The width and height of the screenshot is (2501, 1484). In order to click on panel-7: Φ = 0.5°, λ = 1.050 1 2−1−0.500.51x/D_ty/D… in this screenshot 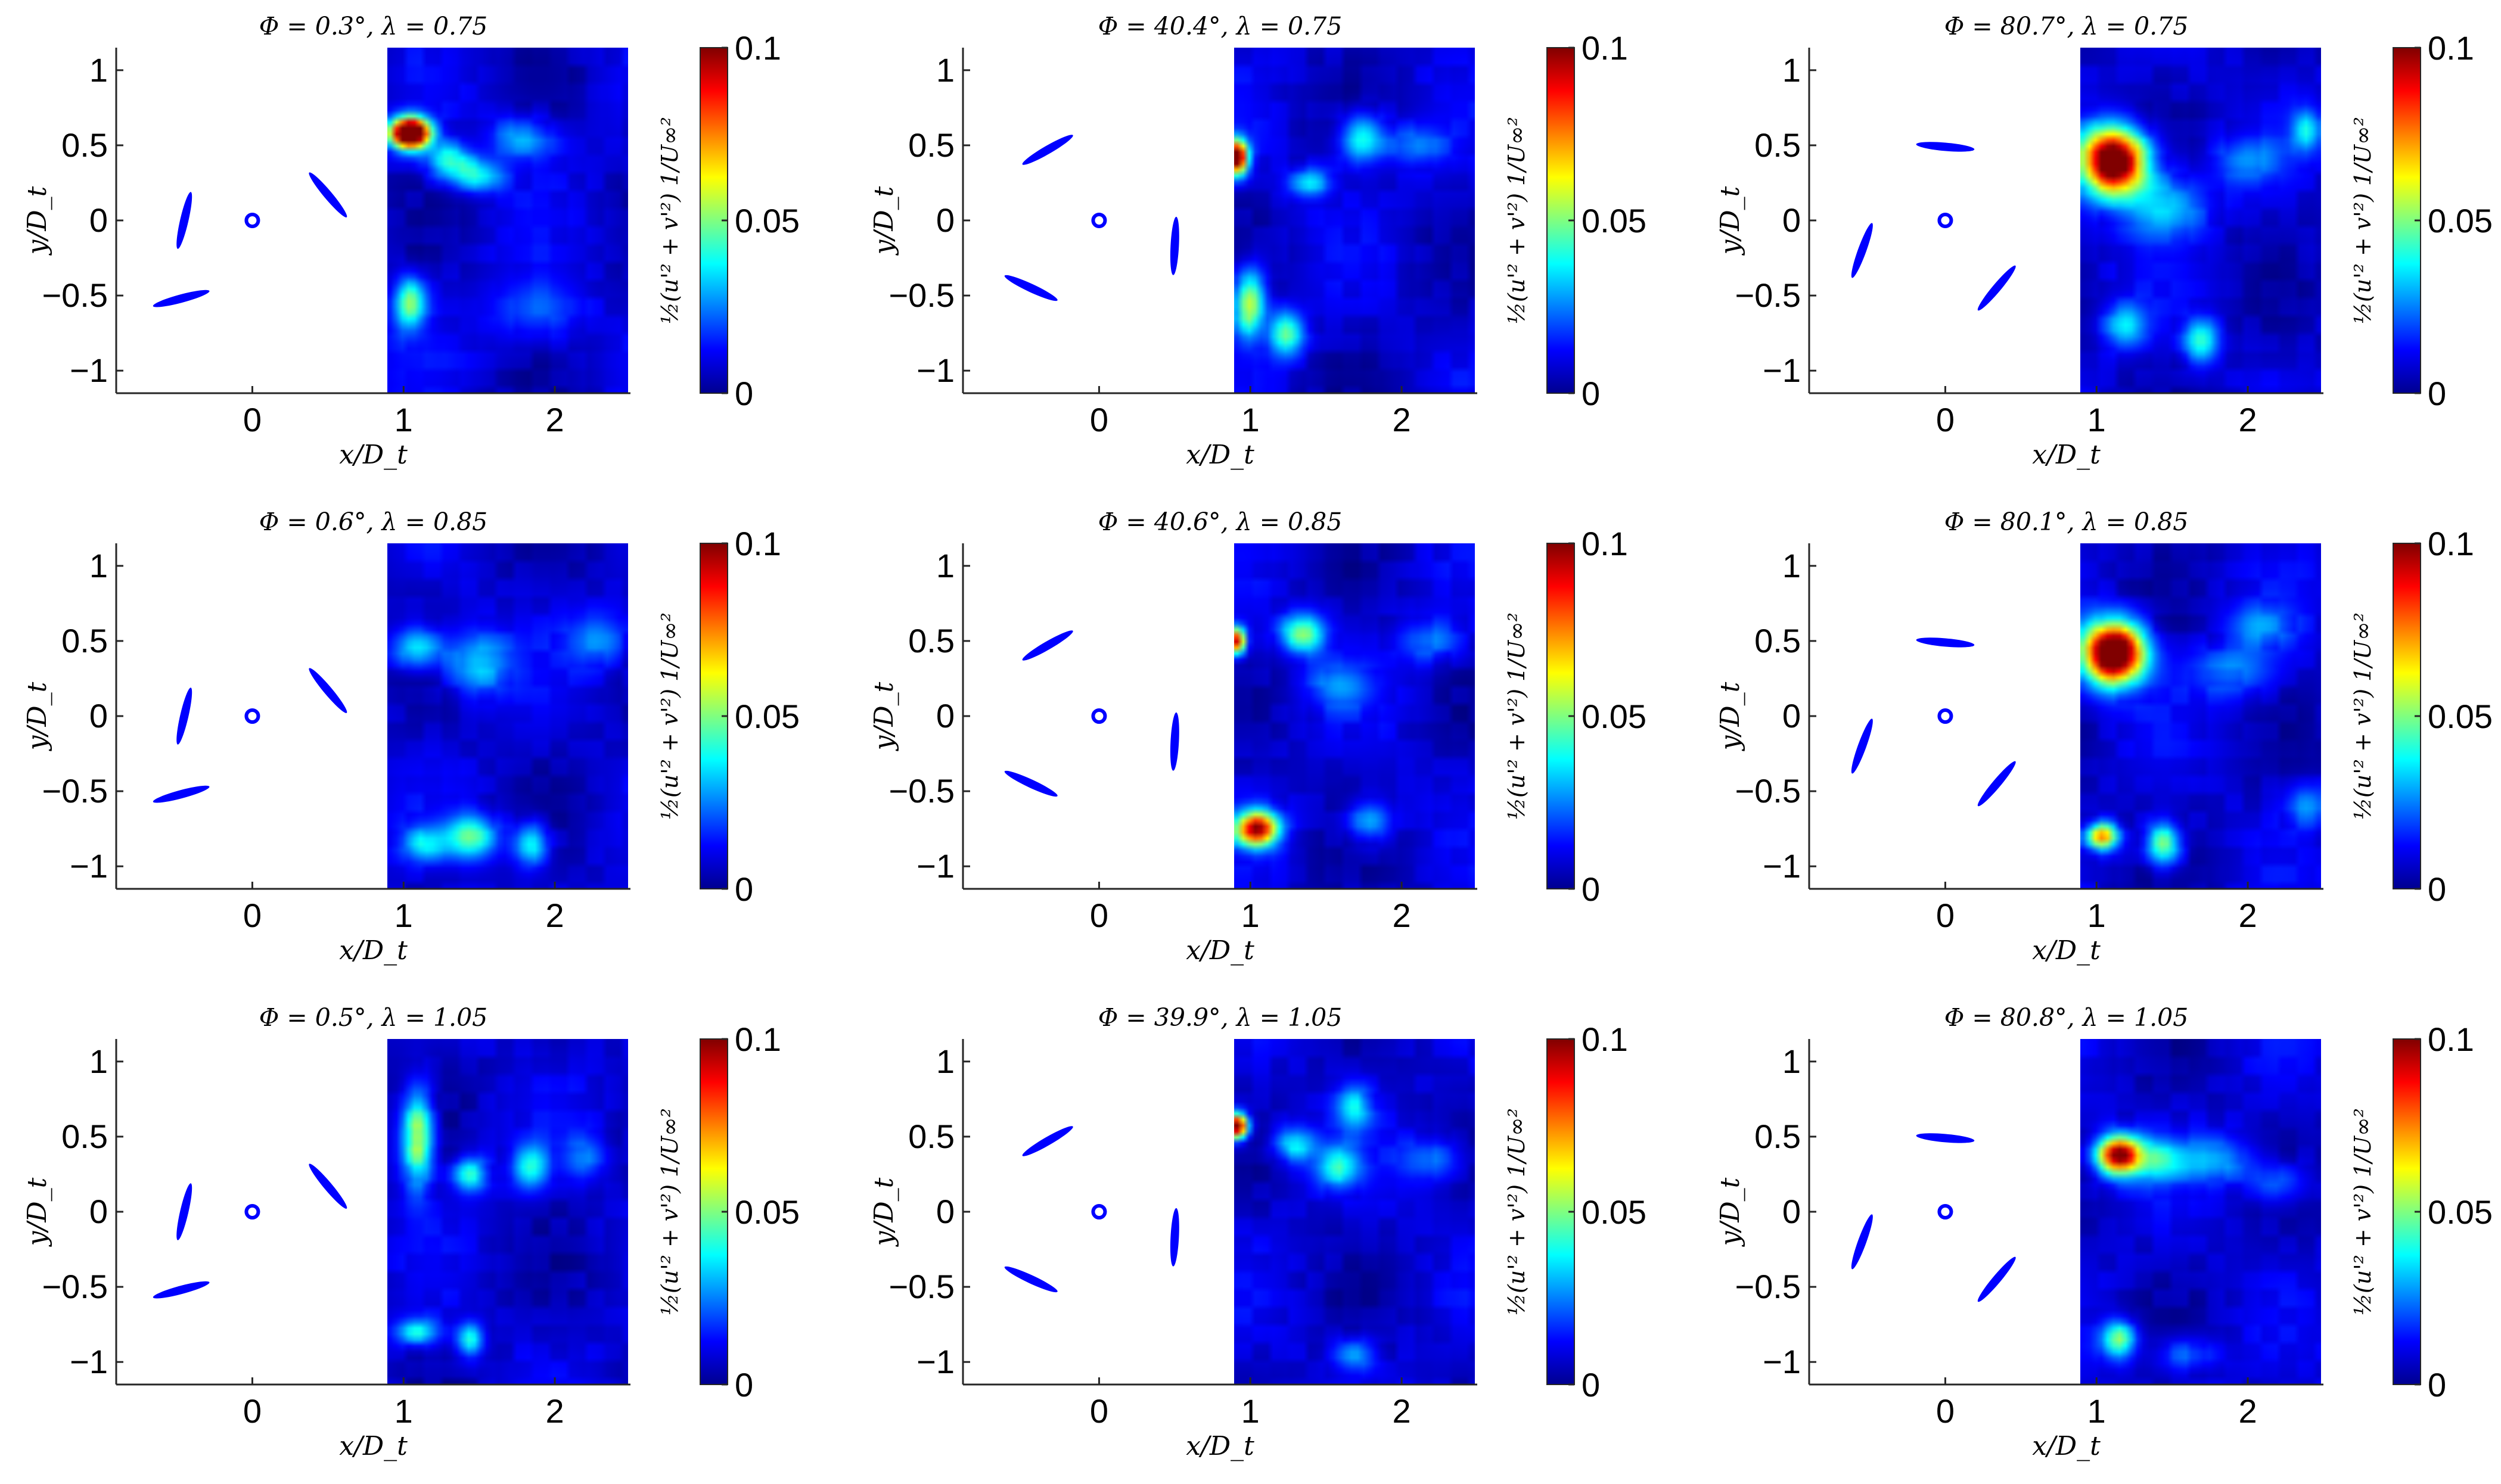, I will do `click(411, 1232)`.